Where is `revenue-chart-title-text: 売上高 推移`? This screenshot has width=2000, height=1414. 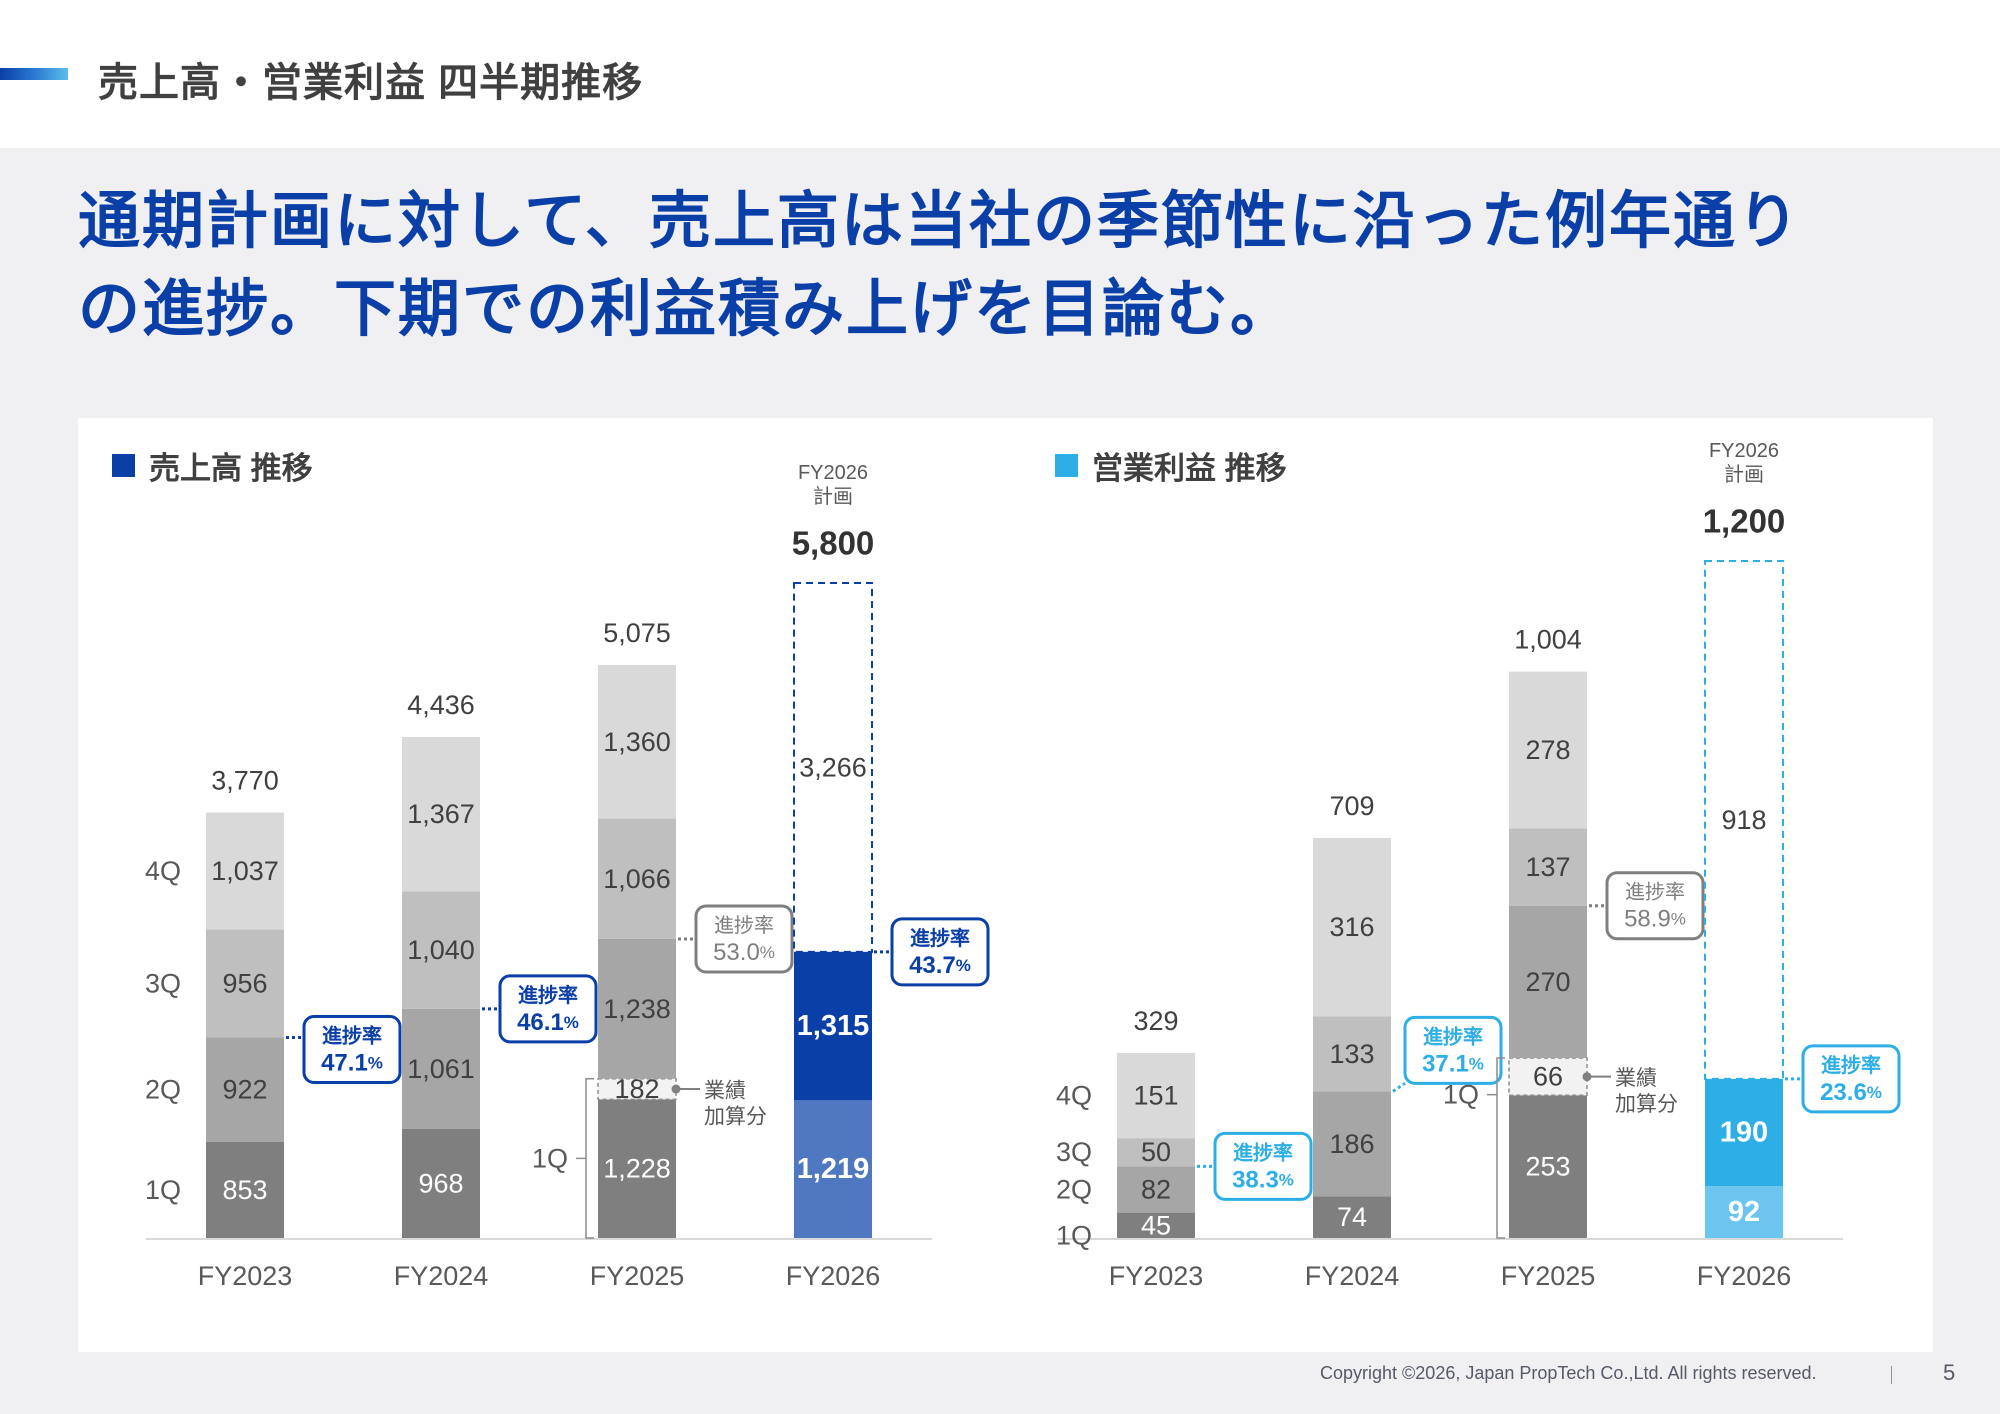
revenue-chart-title-text: 売上高 推移 is located at coordinates (231, 468).